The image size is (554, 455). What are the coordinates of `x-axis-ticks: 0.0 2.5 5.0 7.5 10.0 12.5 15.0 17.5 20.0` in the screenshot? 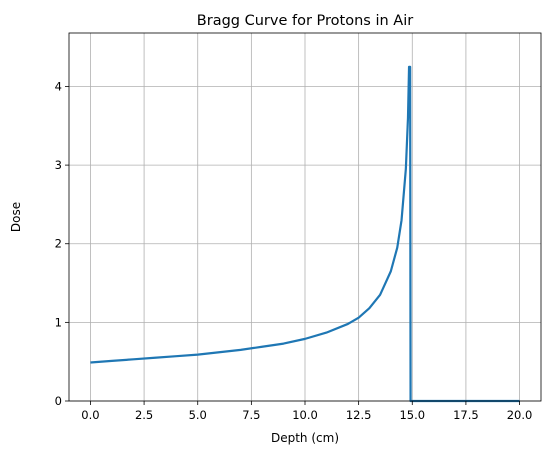 It's located at (306, 411).